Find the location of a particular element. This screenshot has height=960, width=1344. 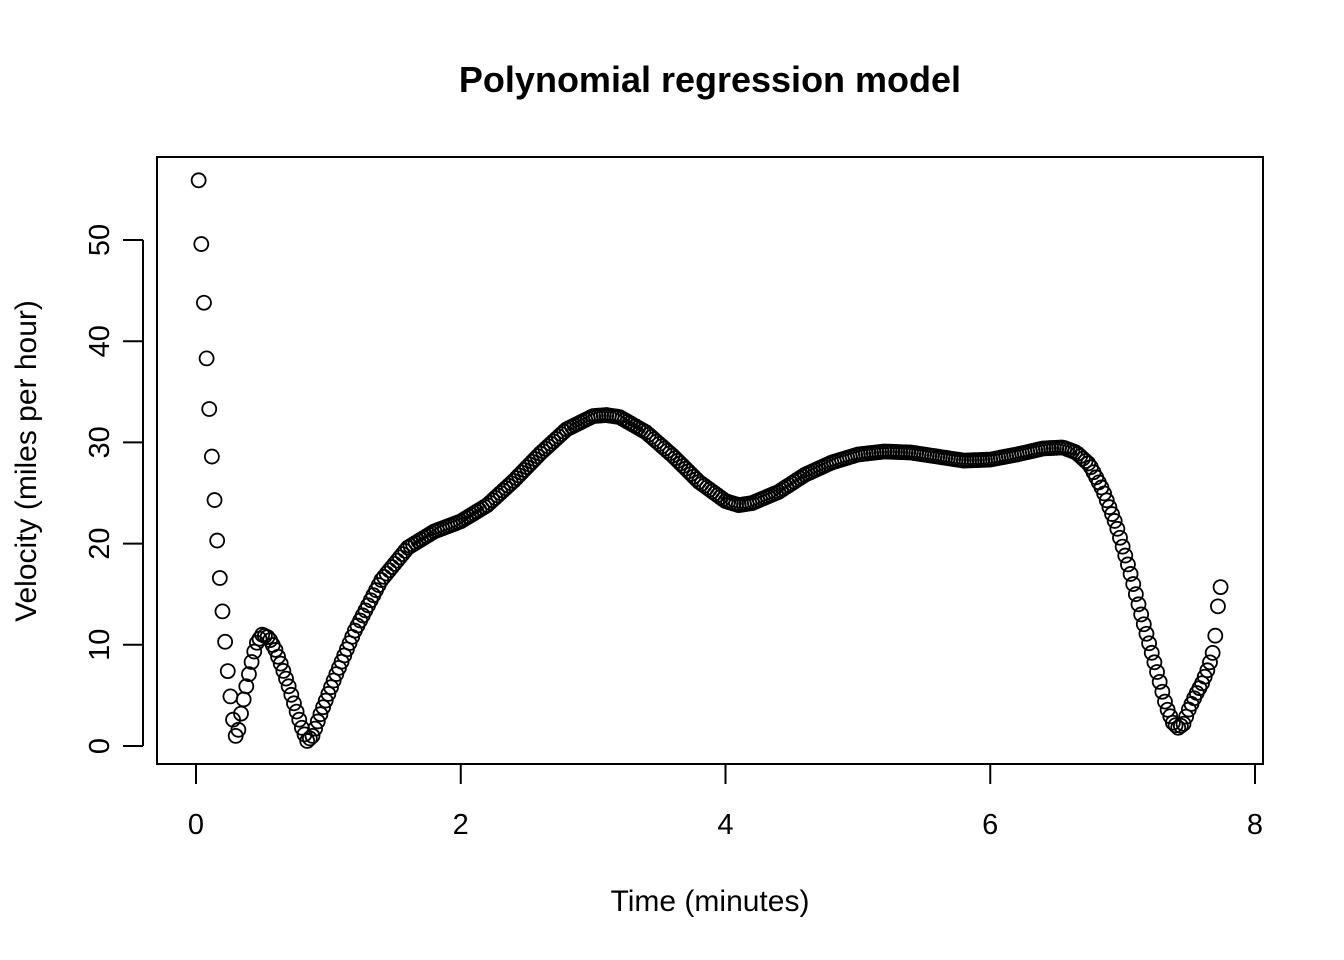

x-tick-label: 4 is located at coordinates (725, 825).